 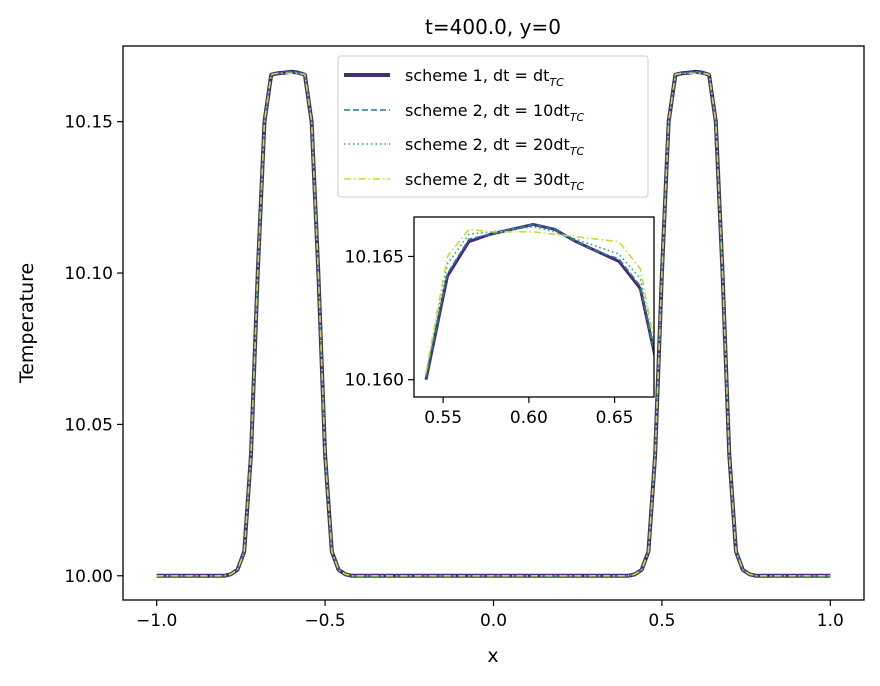 I want to click on chart-title: t=400.0, y=0, so click(x=493, y=27).